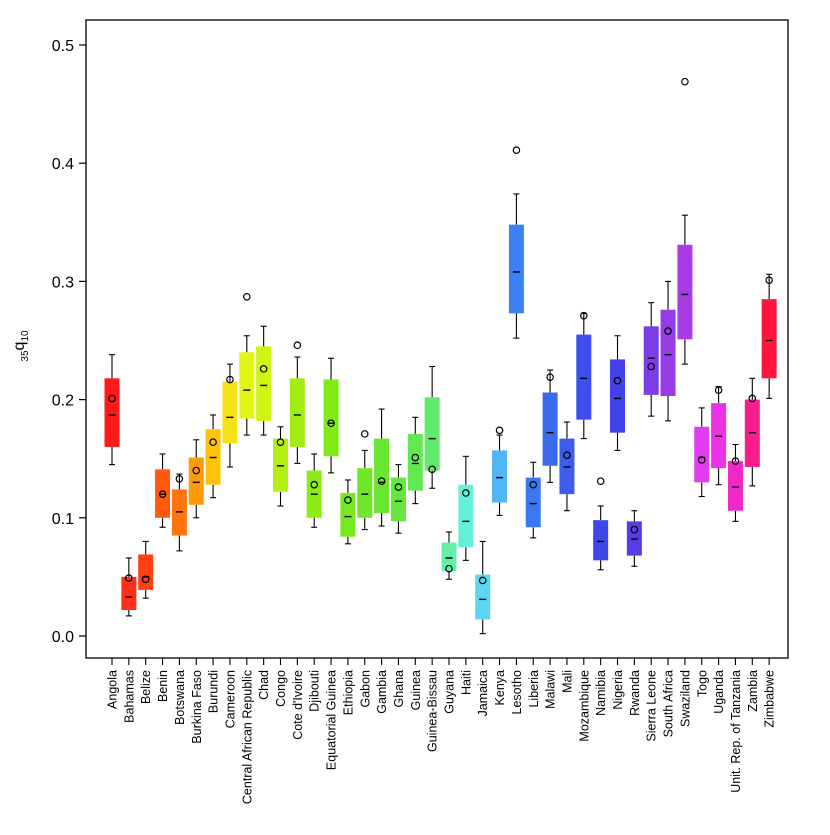  What do you see at coordinates (180, 697) in the screenshot?
I see `x-tick-label: Botswana` at bounding box center [180, 697].